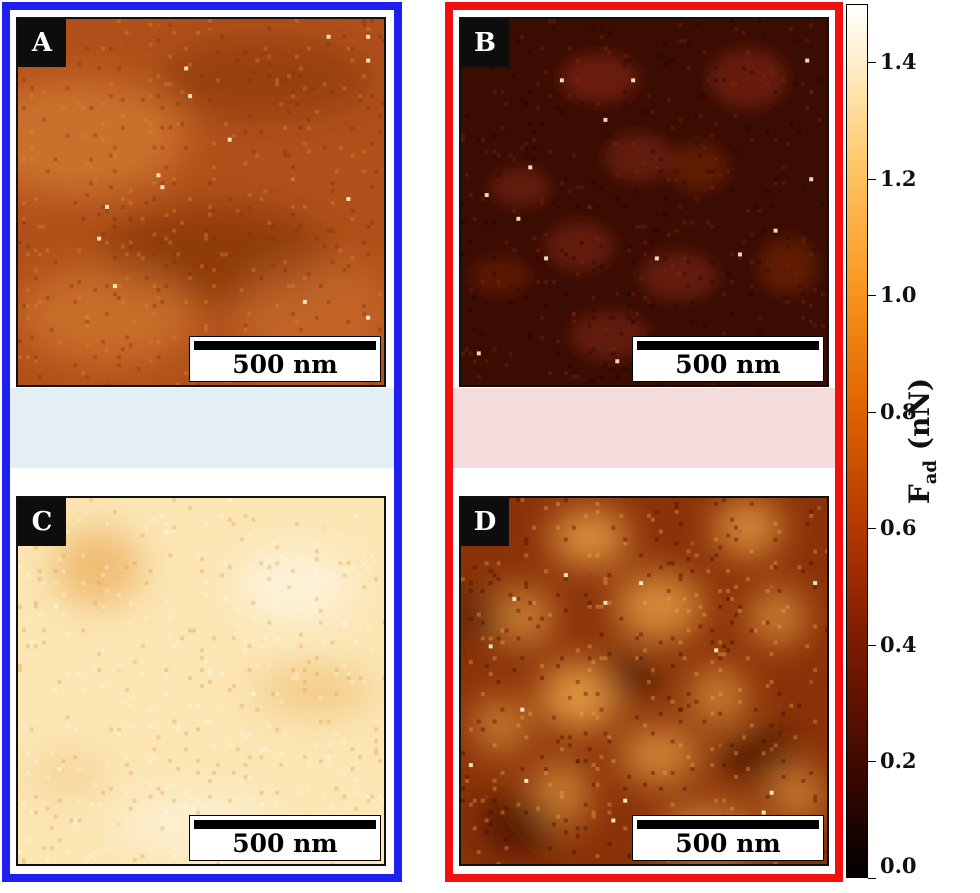 The width and height of the screenshot is (980, 893). I want to click on panel-a-scale-bar: 500 nm, so click(285, 359).